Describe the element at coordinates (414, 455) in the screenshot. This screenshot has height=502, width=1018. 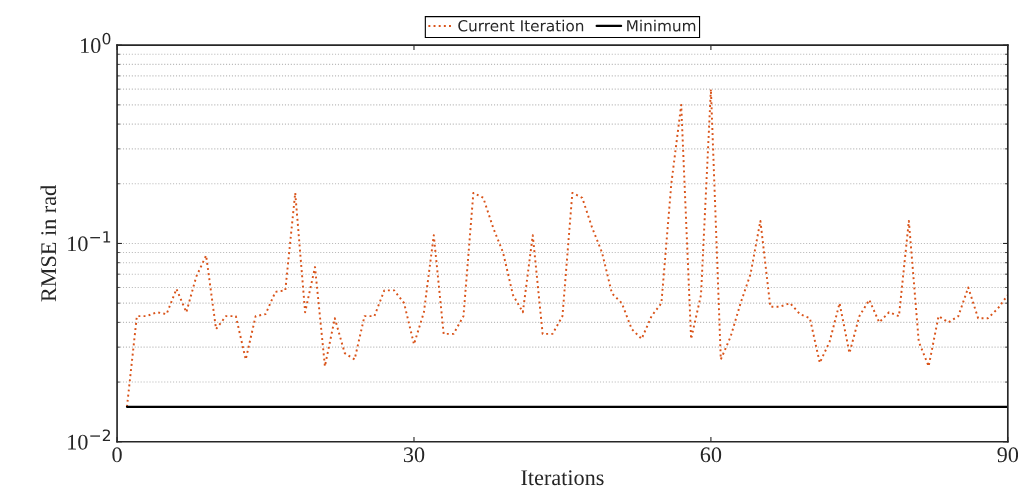
I see `x-tick-label: 30` at that location.